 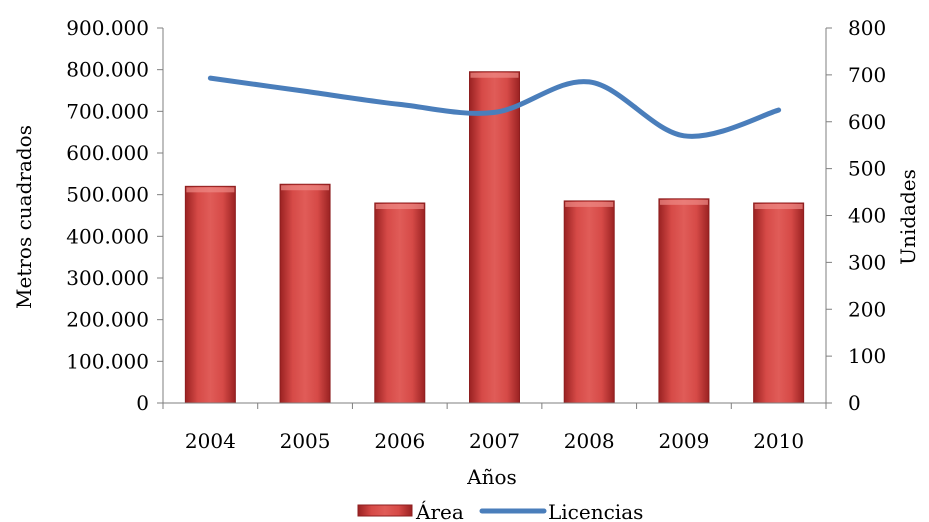 What do you see at coordinates (107, 28) in the screenshot?
I see `y-tick-label: 900.000` at bounding box center [107, 28].